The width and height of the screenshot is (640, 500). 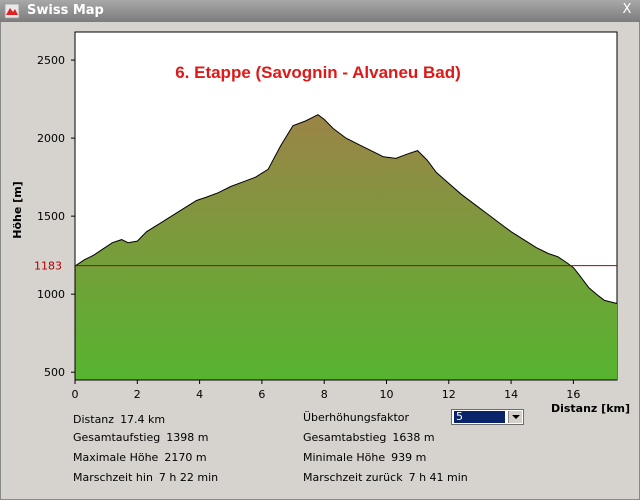 I want to click on stat-exaggeration-label: Überhöhungsfaktor, so click(x=356, y=417).